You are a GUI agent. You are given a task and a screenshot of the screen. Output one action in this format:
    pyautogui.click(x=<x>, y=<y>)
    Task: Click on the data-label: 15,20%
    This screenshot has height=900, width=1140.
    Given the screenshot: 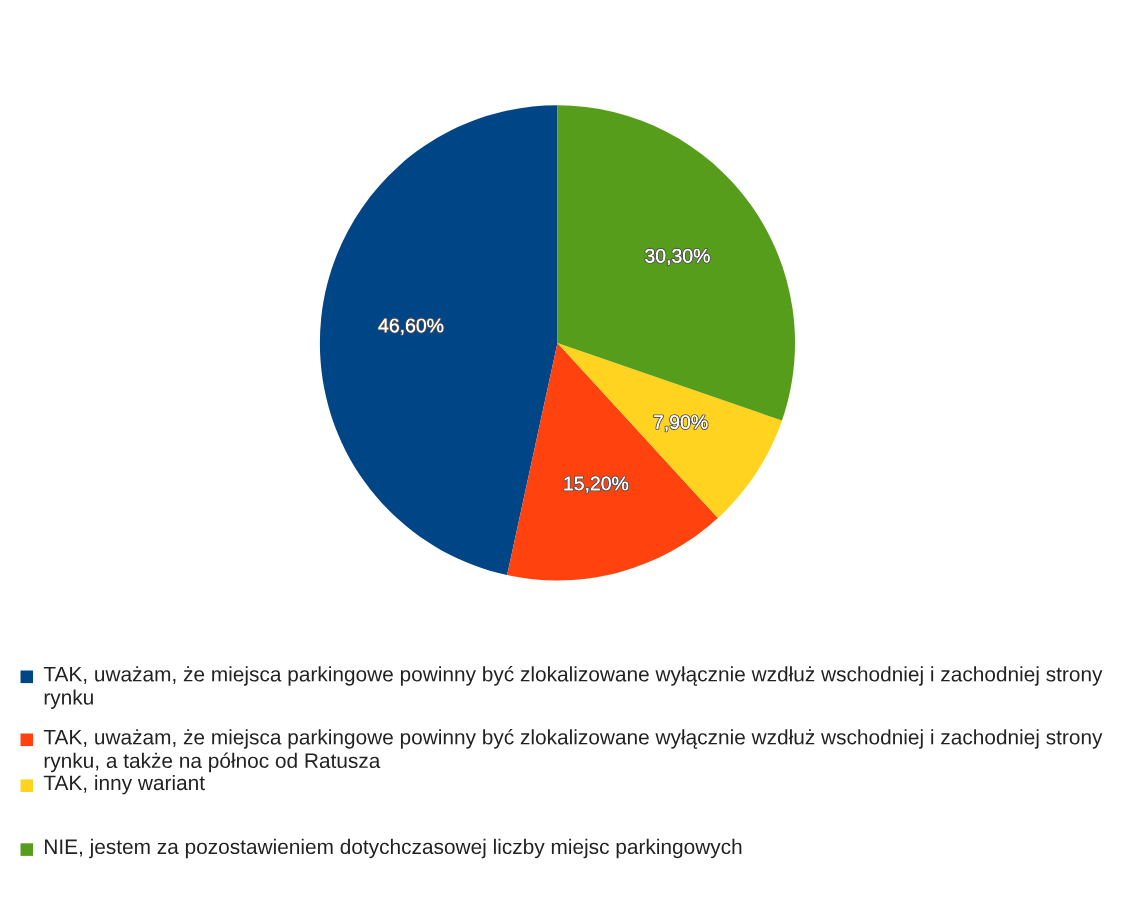 What is the action you would take?
    pyautogui.click(x=596, y=484)
    